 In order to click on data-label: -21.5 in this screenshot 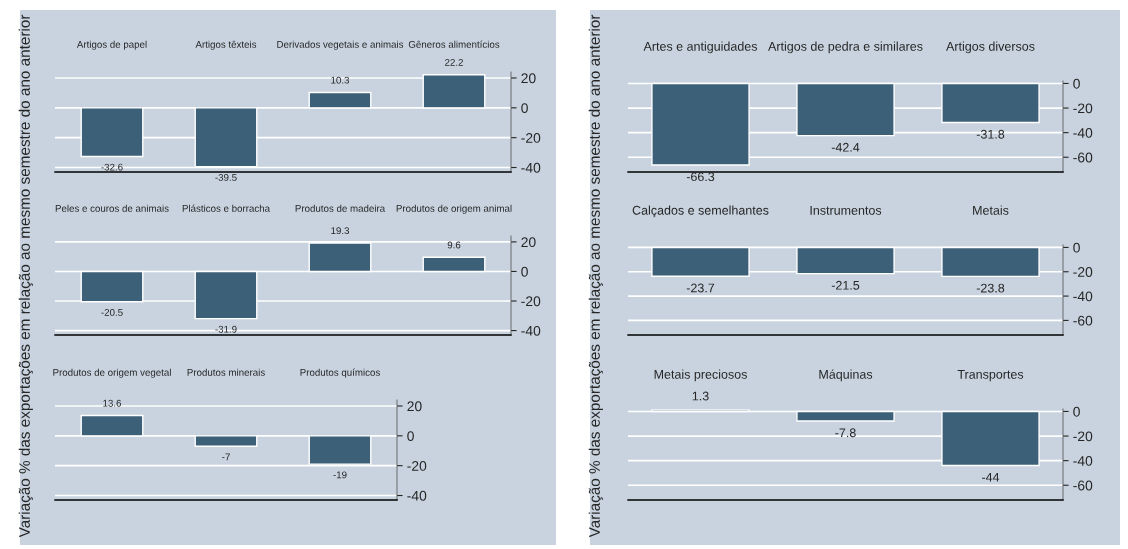, I will do `click(845, 285)`.